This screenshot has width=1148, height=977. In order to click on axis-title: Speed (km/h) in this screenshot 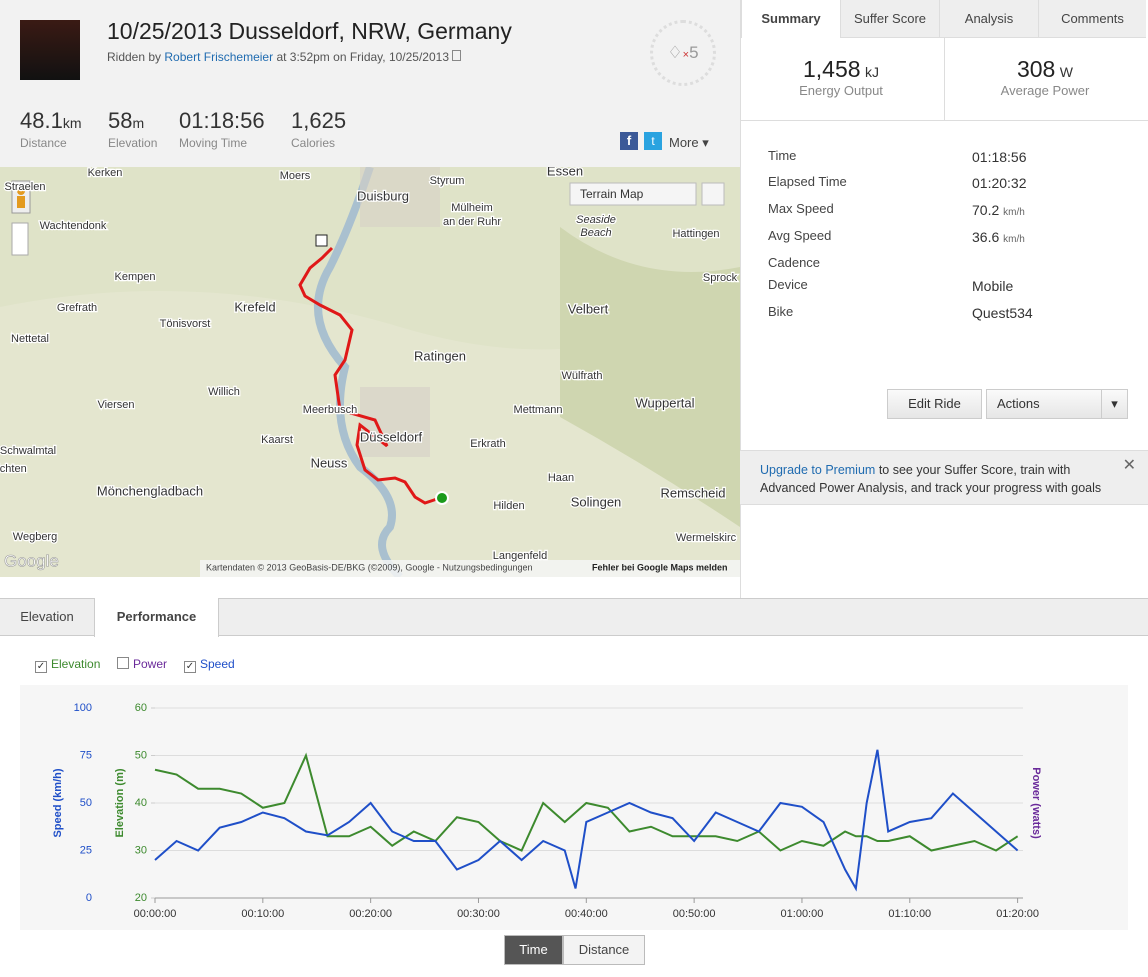, I will do `click(58, 802)`.